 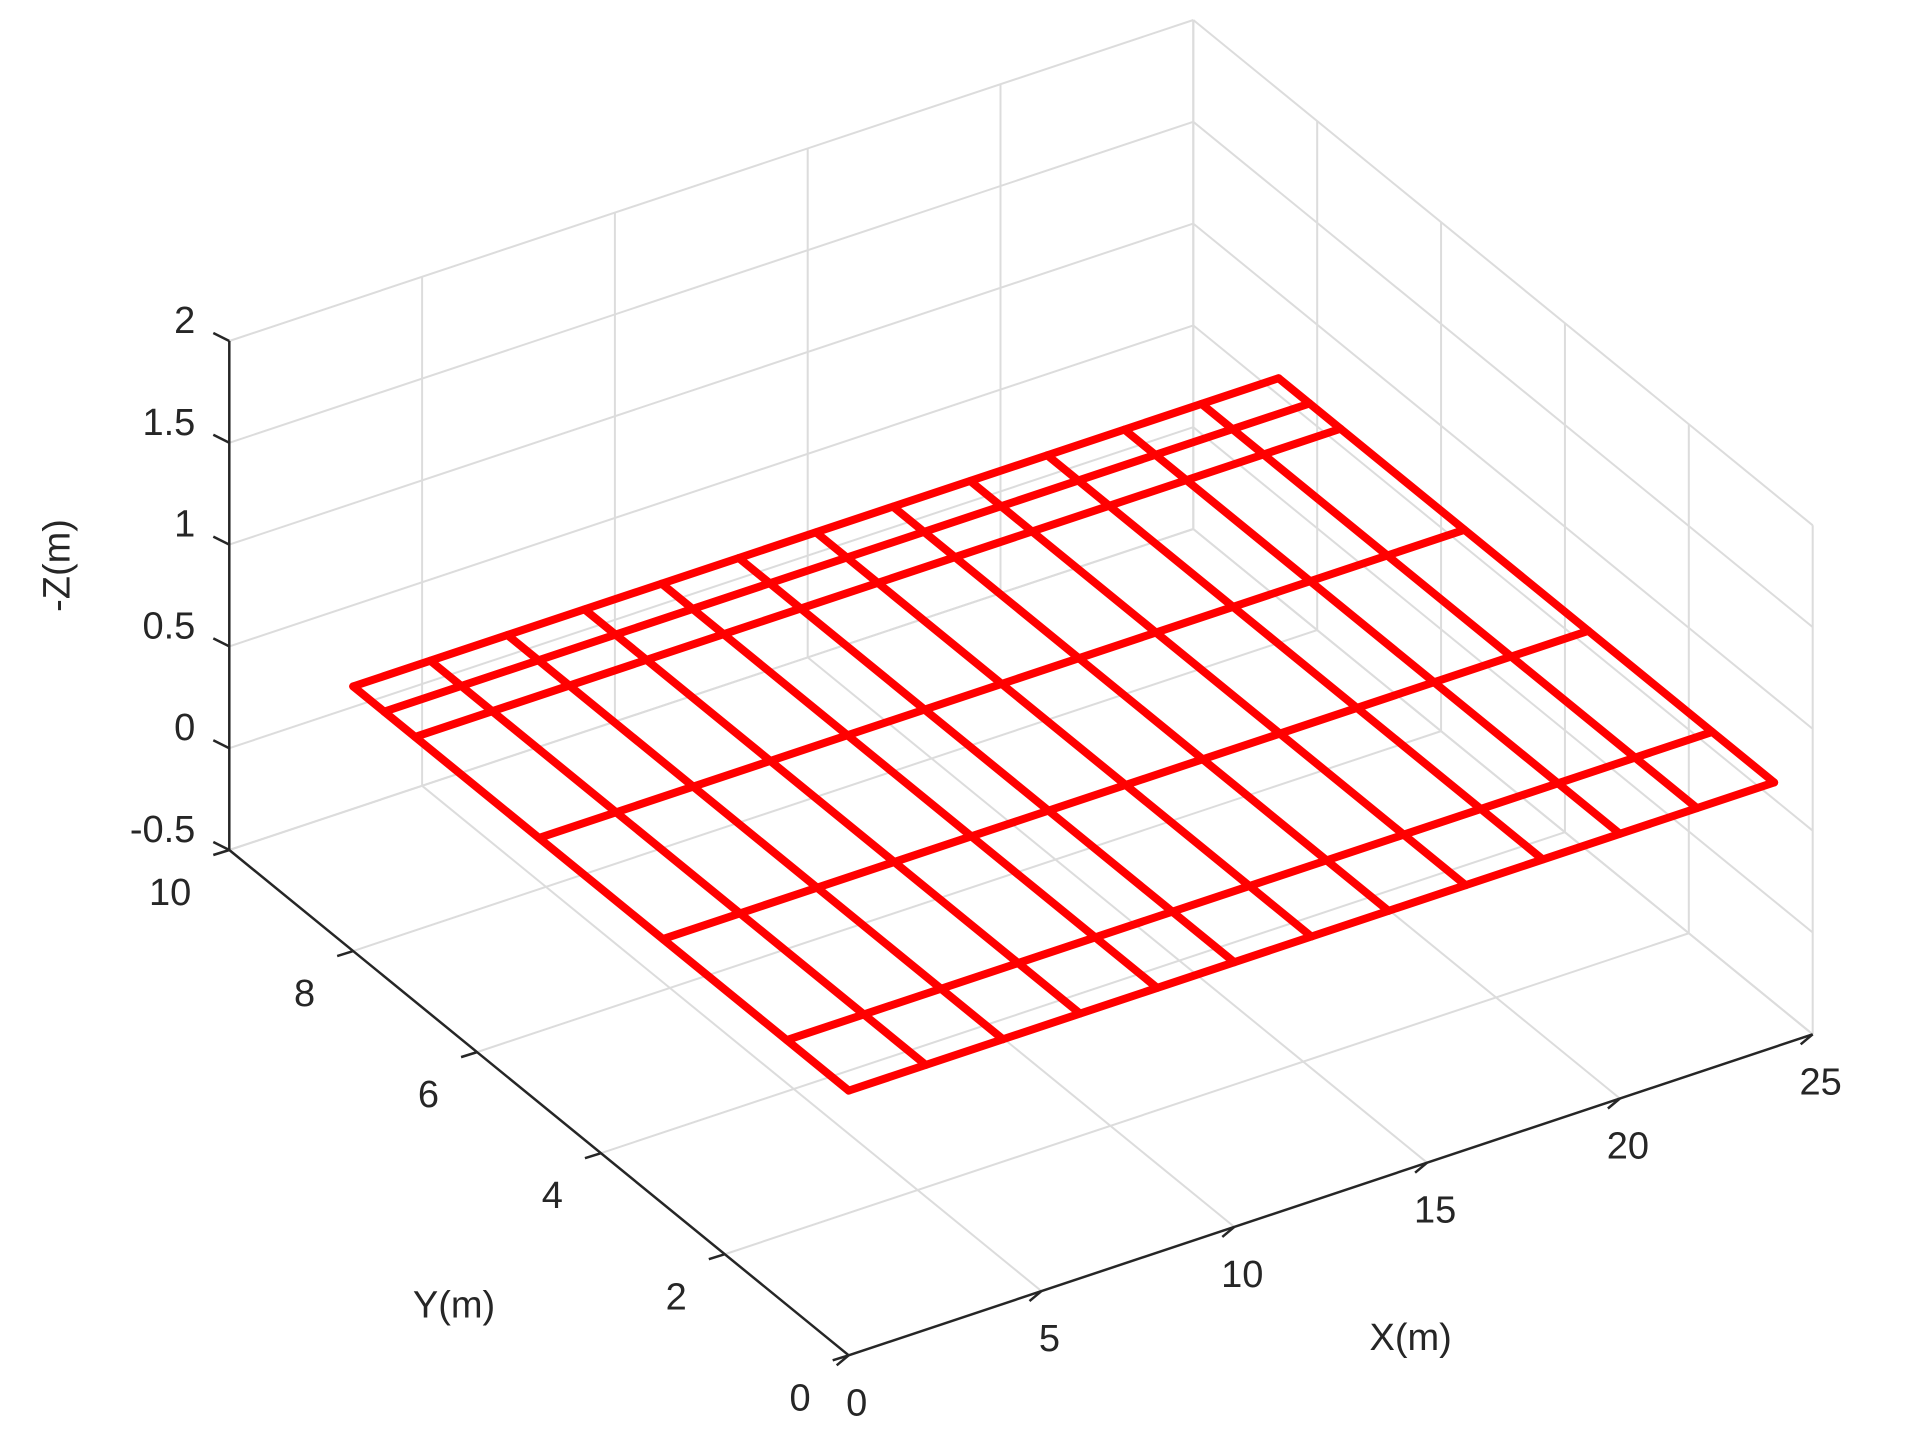 I want to click on x-tick-label: 25, so click(x=1821, y=1082).